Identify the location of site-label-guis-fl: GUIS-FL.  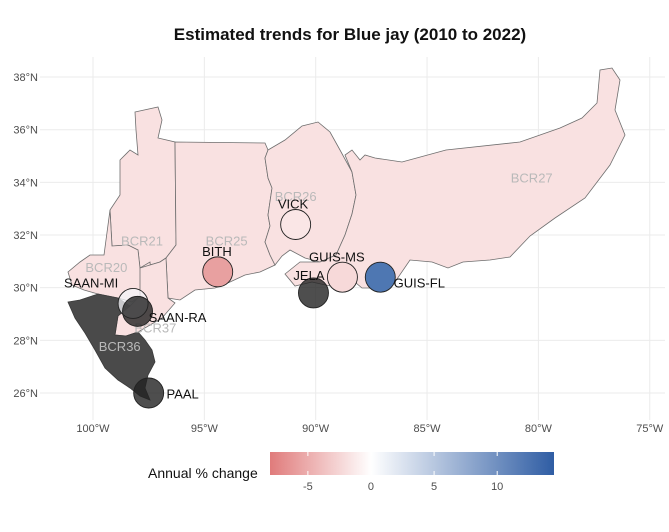
(419, 283).